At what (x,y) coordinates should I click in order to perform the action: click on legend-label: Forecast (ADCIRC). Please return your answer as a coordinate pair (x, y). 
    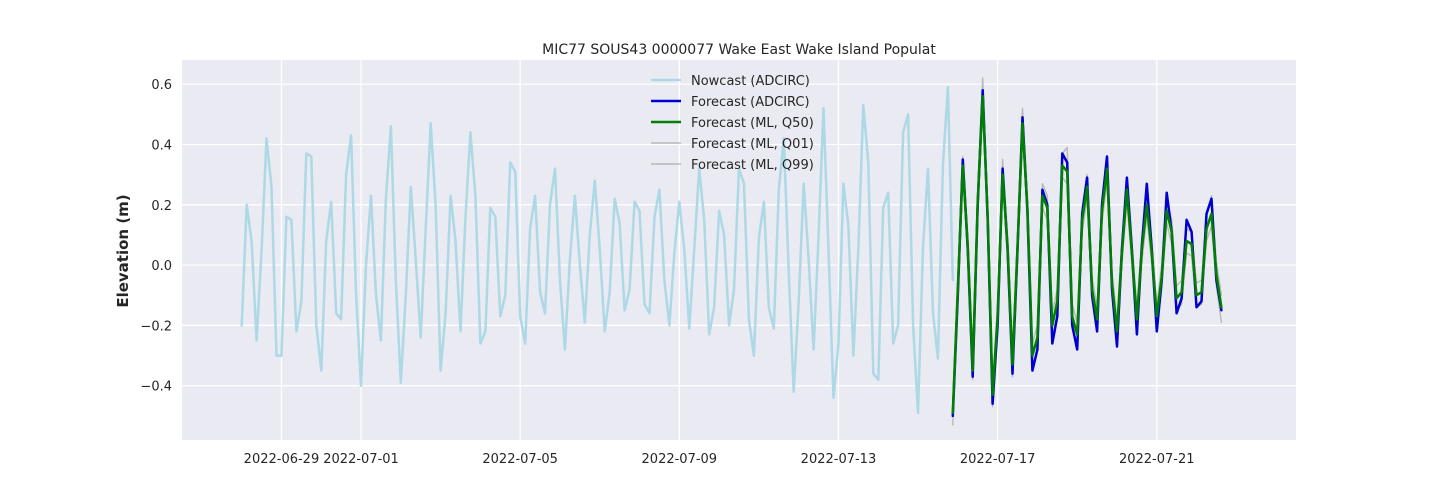
    Looking at the image, I should click on (750, 102).